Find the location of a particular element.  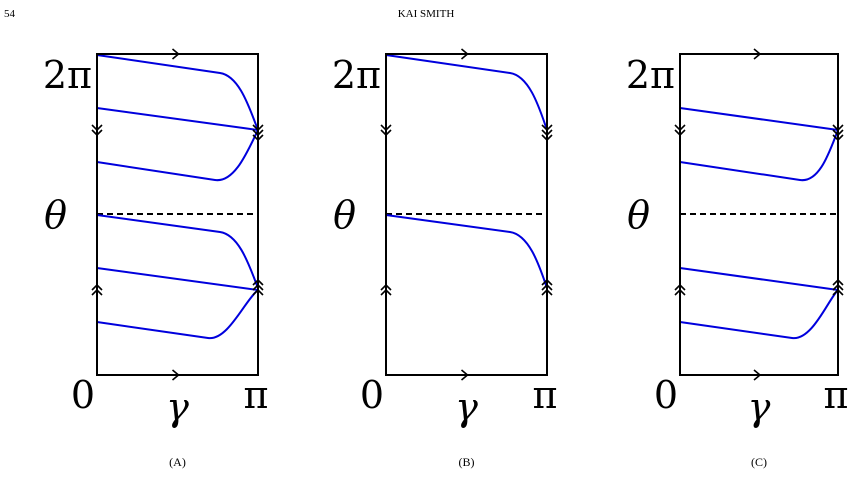

page-number: 54 is located at coordinates (10, 14).